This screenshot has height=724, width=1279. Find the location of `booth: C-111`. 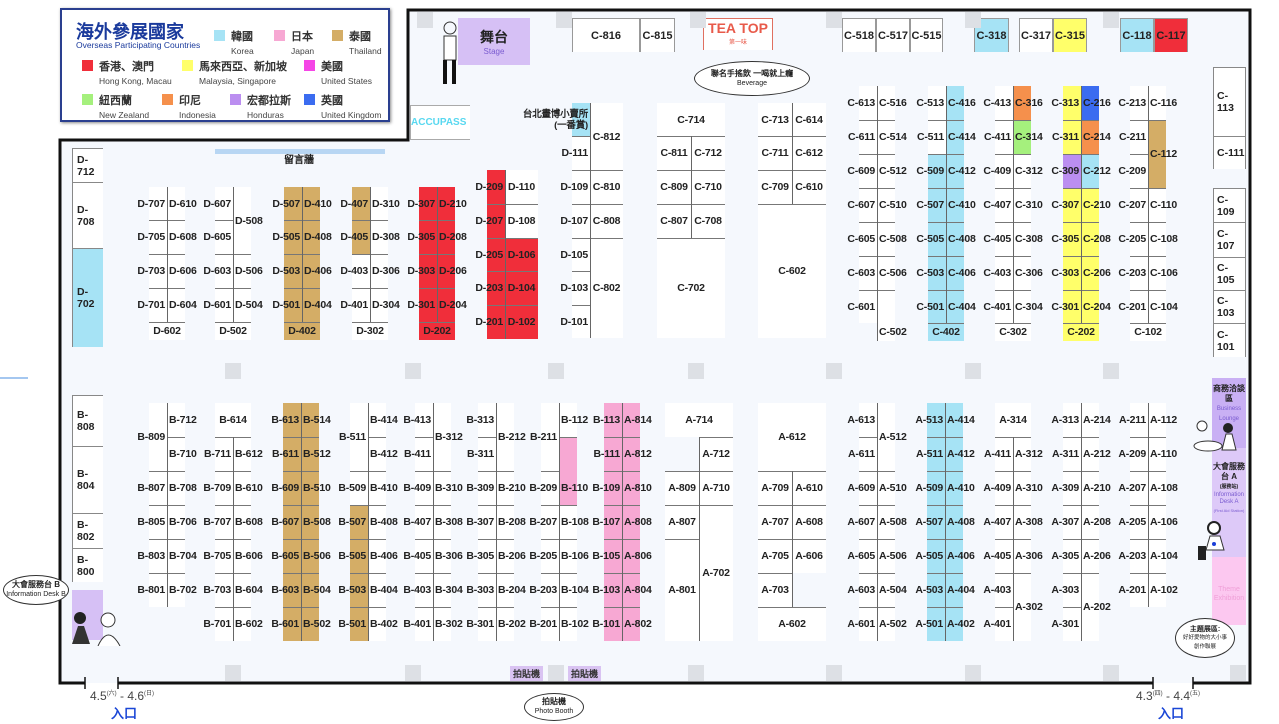

booth: C-111 is located at coordinates (1229, 152).